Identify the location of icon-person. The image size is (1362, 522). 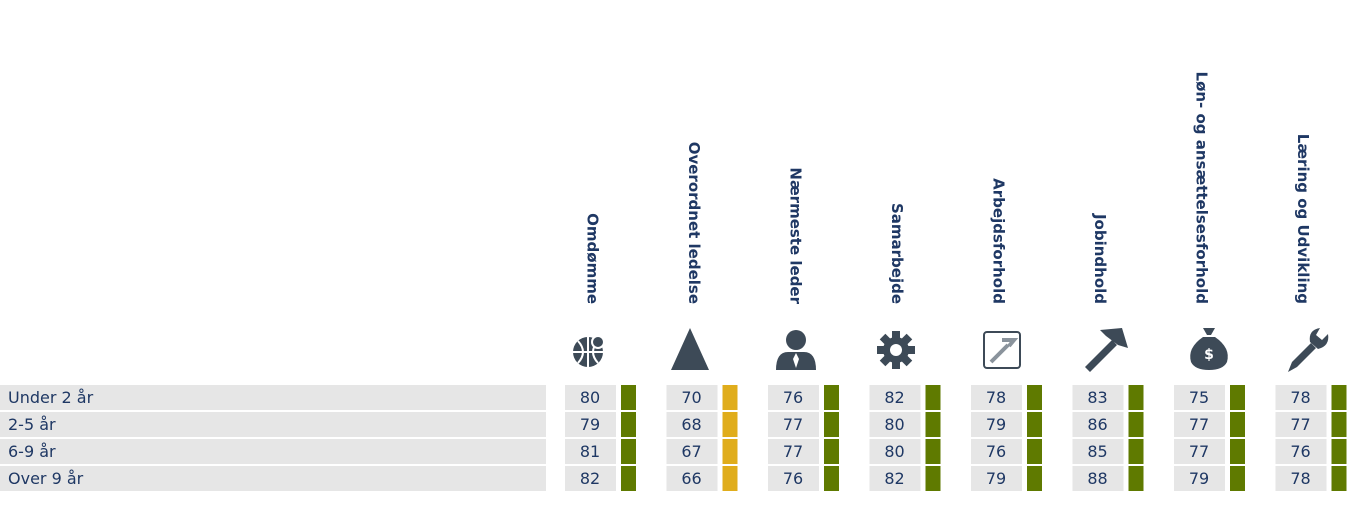
(796, 350).